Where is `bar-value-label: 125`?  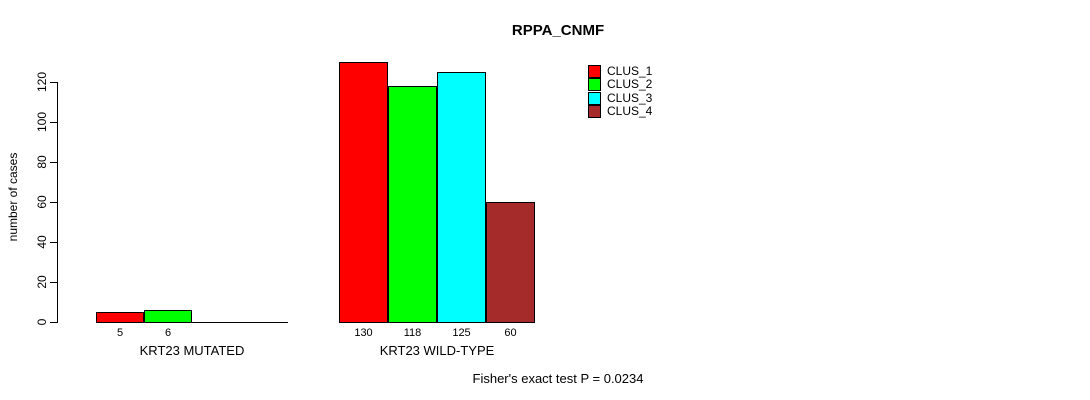 bar-value-label: 125 is located at coordinates (461, 333).